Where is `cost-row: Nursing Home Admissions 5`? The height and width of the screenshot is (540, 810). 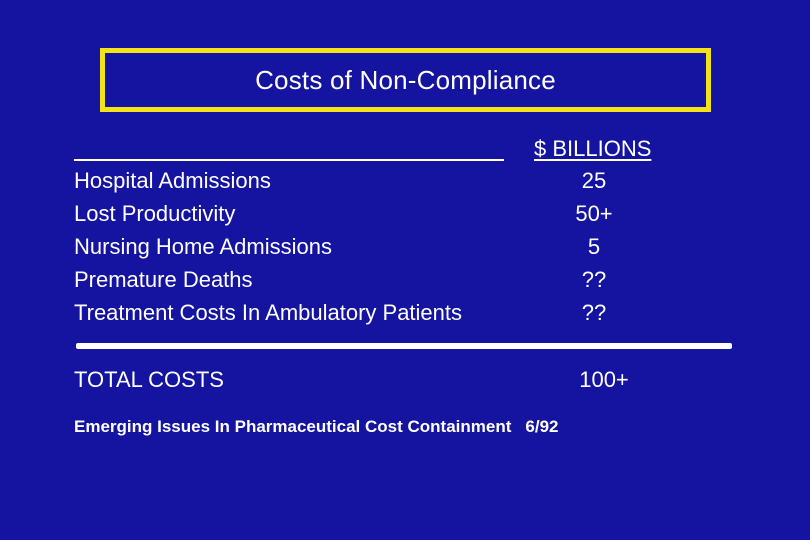
cost-row: Nursing Home Admissions 5 is located at coordinates (374, 250).